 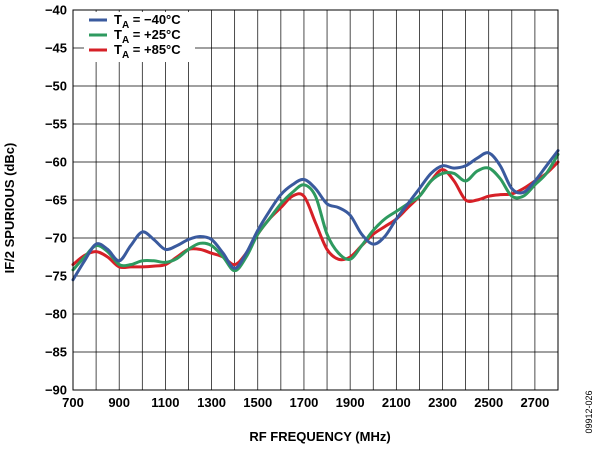 I want to click on y-tick-label: −55, so click(x=56, y=124).